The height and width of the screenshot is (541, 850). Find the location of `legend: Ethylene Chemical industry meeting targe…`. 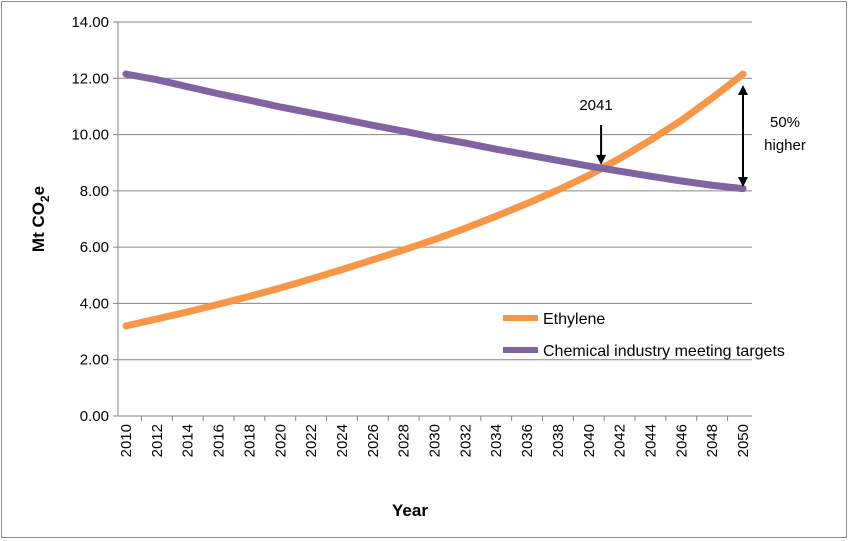

legend: Ethylene Chemical industry meeting targe… is located at coordinates (644, 335).